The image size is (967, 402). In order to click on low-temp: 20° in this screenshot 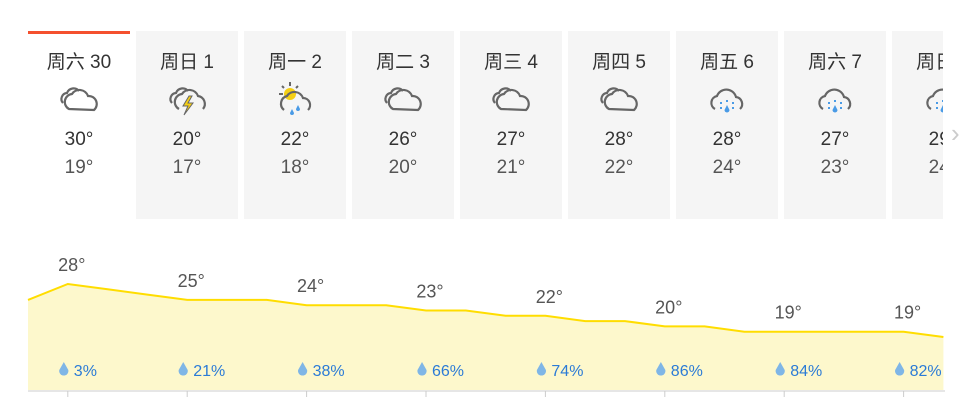, I will do `click(403, 167)`.